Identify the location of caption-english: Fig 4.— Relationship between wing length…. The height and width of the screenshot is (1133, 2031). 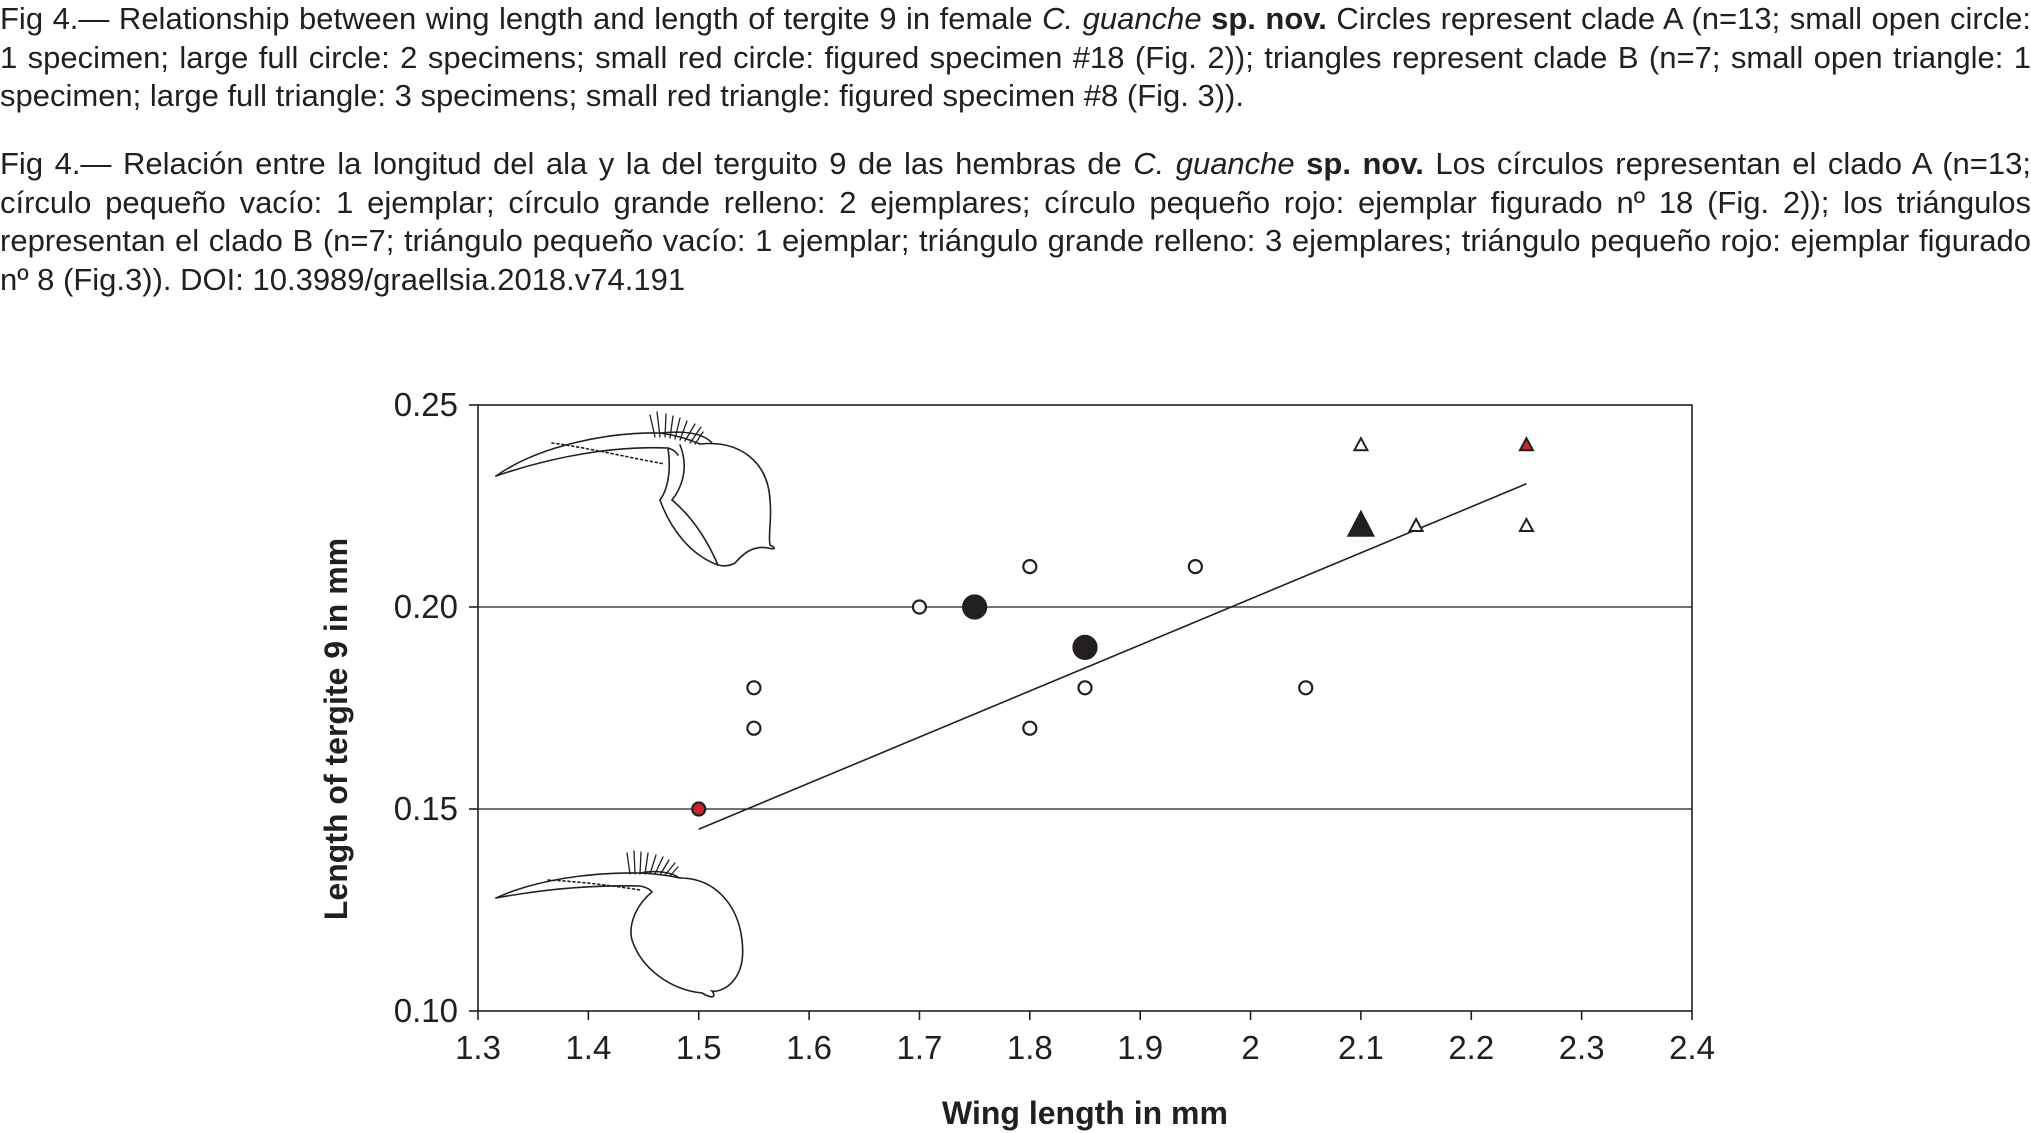
(1015, 58).